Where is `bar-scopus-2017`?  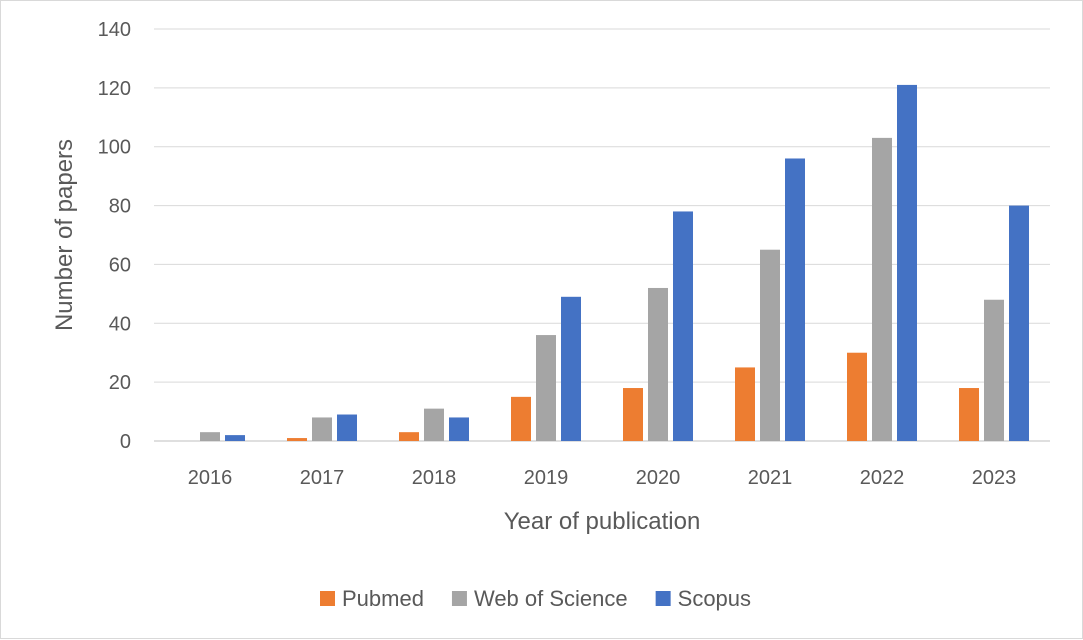 bar-scopus-2017 is located at coordinates (347, 427).